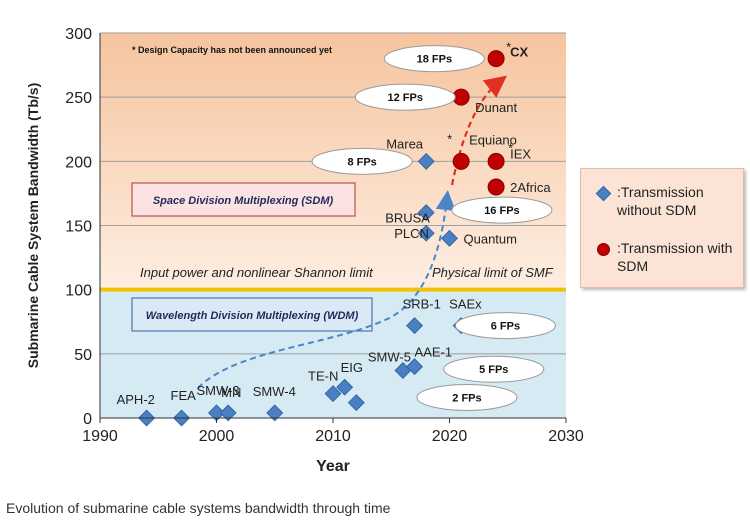 The image size is (750, 523). What do you see at coordinates (78, 291) in the screenshot?
I see `y-tick-label: 100` at bounding box center [78, 291].